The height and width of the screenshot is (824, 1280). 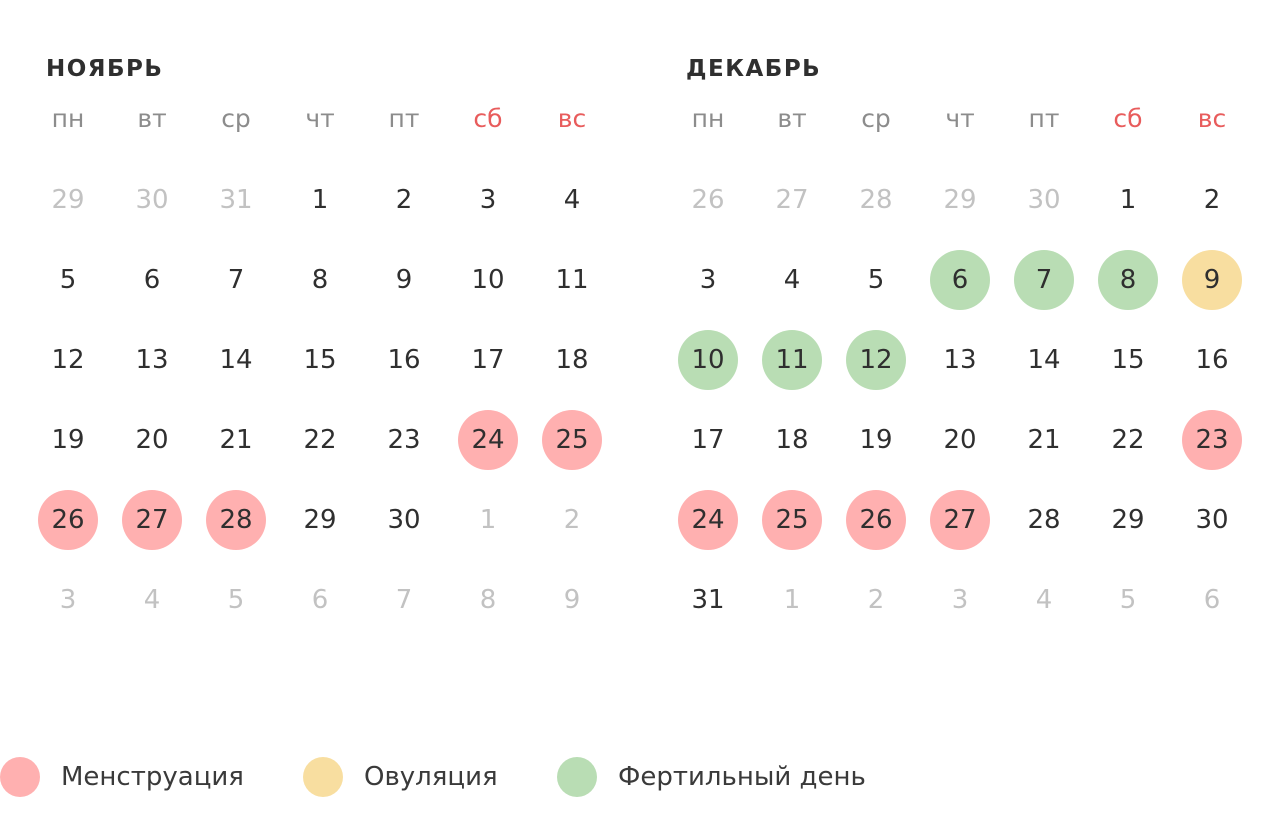 I want to click on day-cell: 7, so click(x=236, y=280).